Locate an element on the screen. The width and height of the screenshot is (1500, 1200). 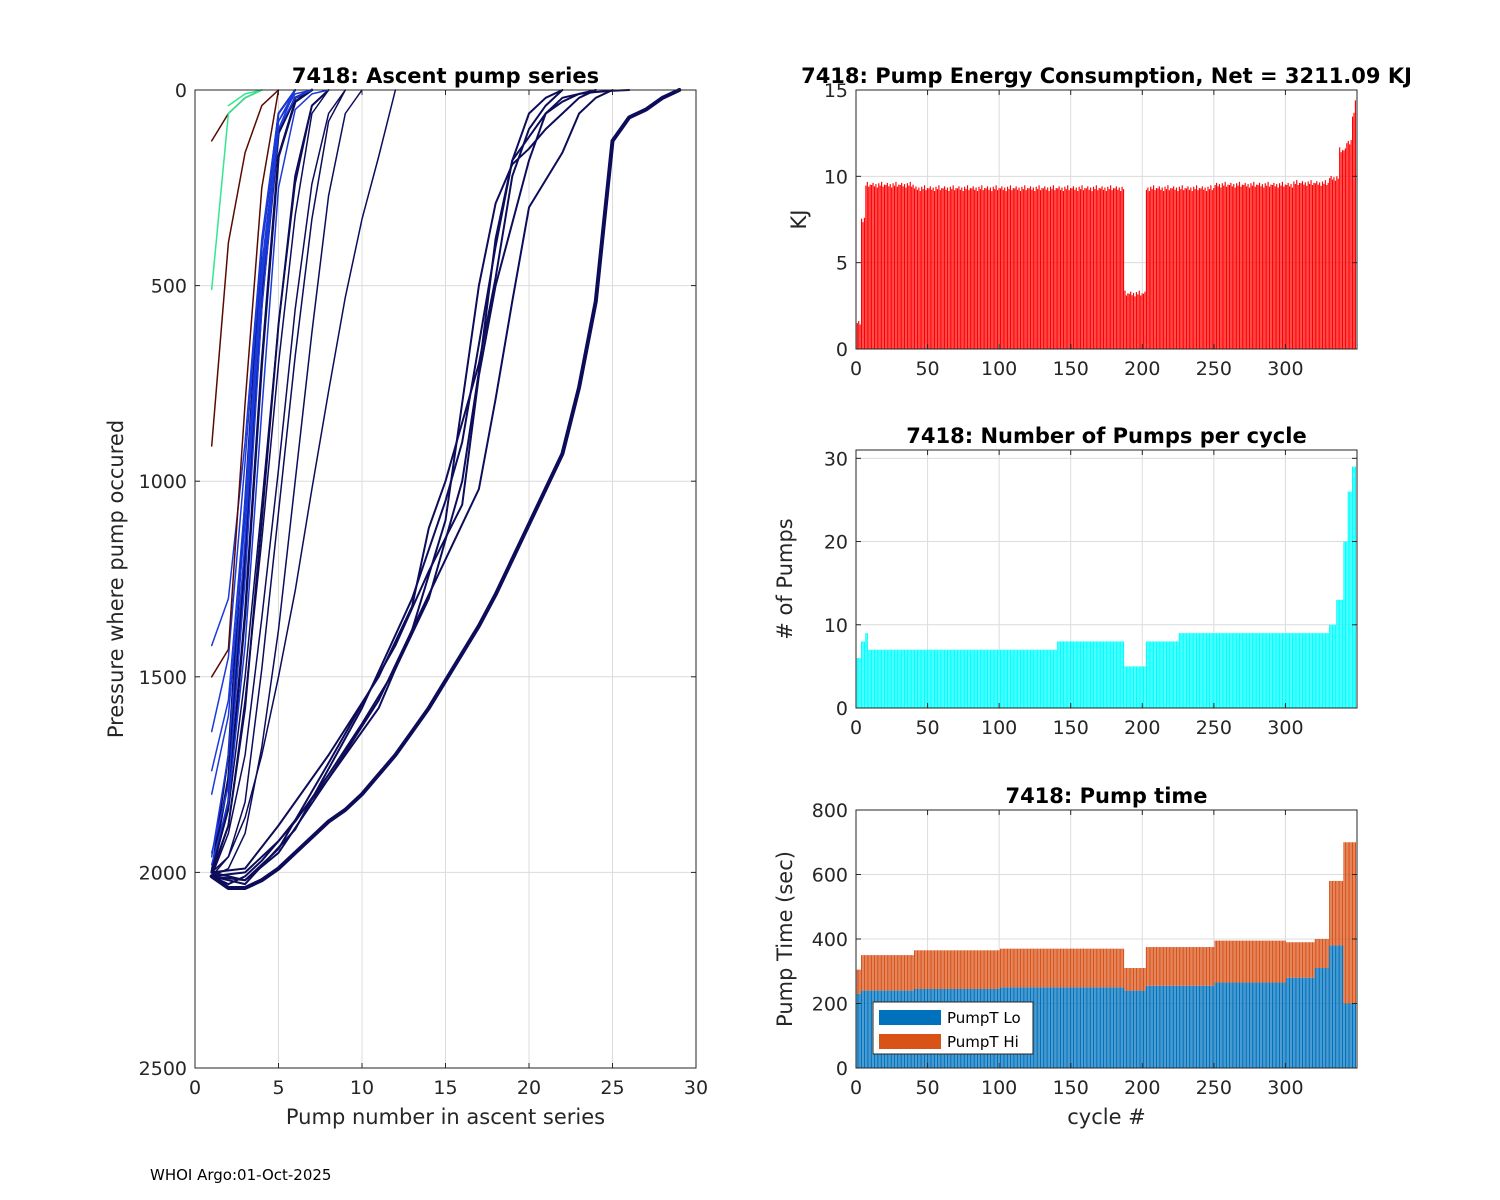
y-tick-label: 5 is located at coordinates (842, 264).